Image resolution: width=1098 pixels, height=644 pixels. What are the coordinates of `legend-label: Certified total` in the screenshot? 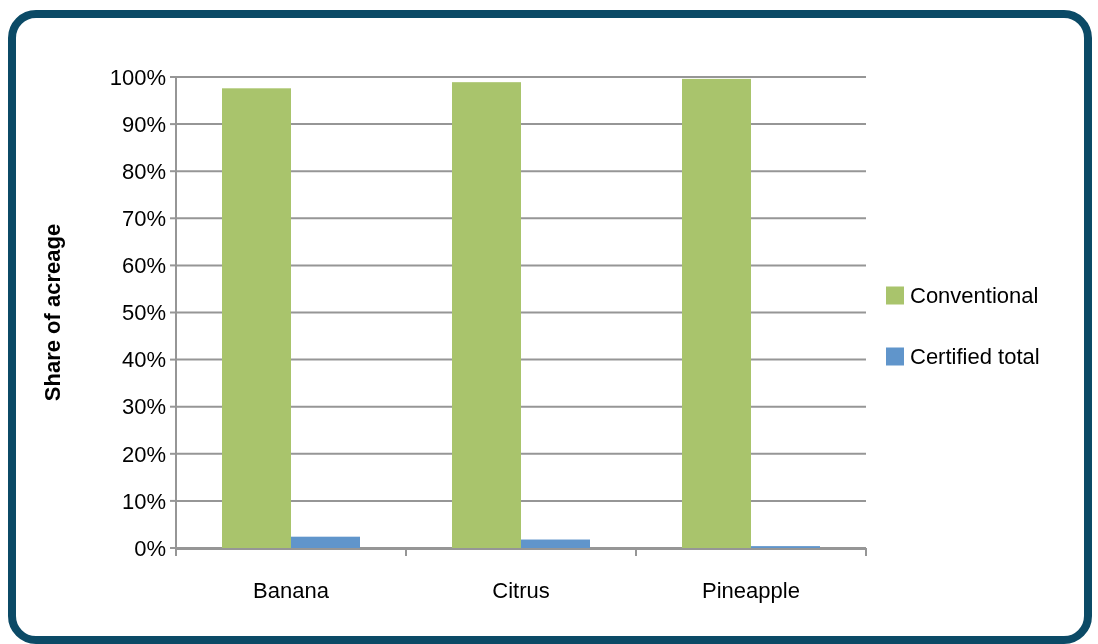 It's located at (975, 357).